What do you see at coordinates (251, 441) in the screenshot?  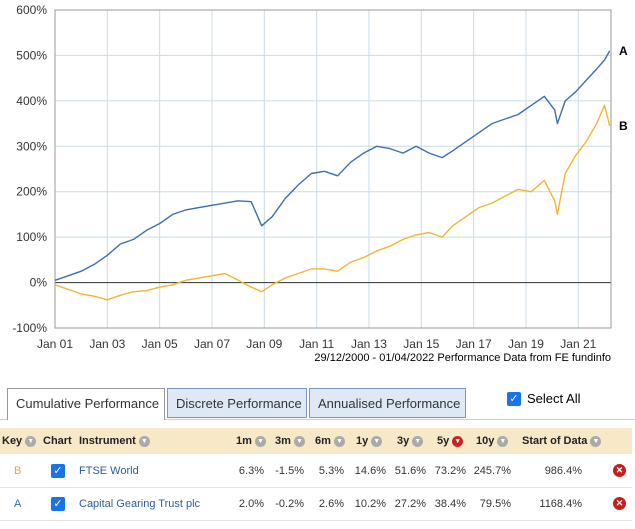 I see `col-1m: 1m ▼` at bounding box center [251, 441].